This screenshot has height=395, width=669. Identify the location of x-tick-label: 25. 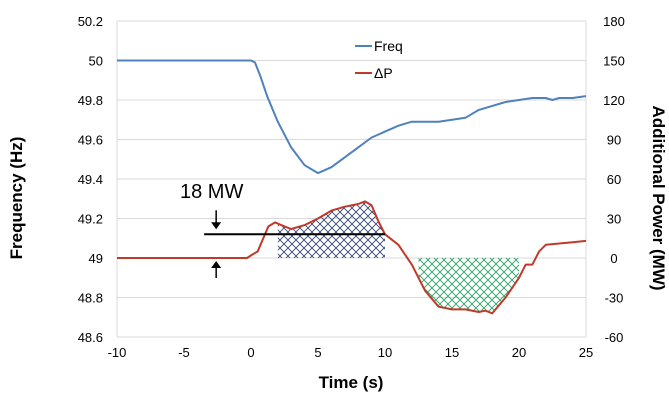
(586, 352).